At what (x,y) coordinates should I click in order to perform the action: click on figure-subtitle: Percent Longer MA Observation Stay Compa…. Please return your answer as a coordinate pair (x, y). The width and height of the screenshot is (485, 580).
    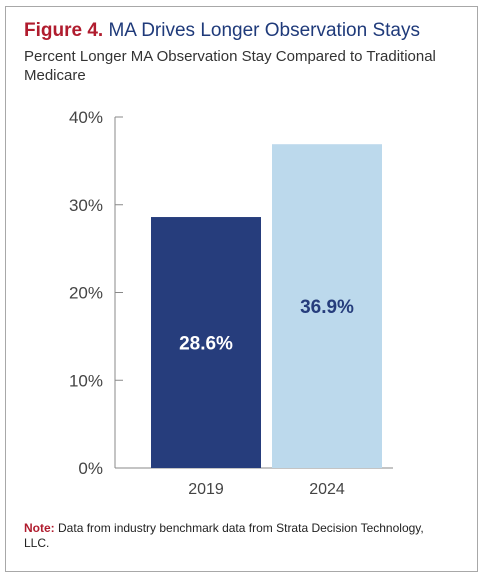
    Looking at the image, I should click on (230, 66).